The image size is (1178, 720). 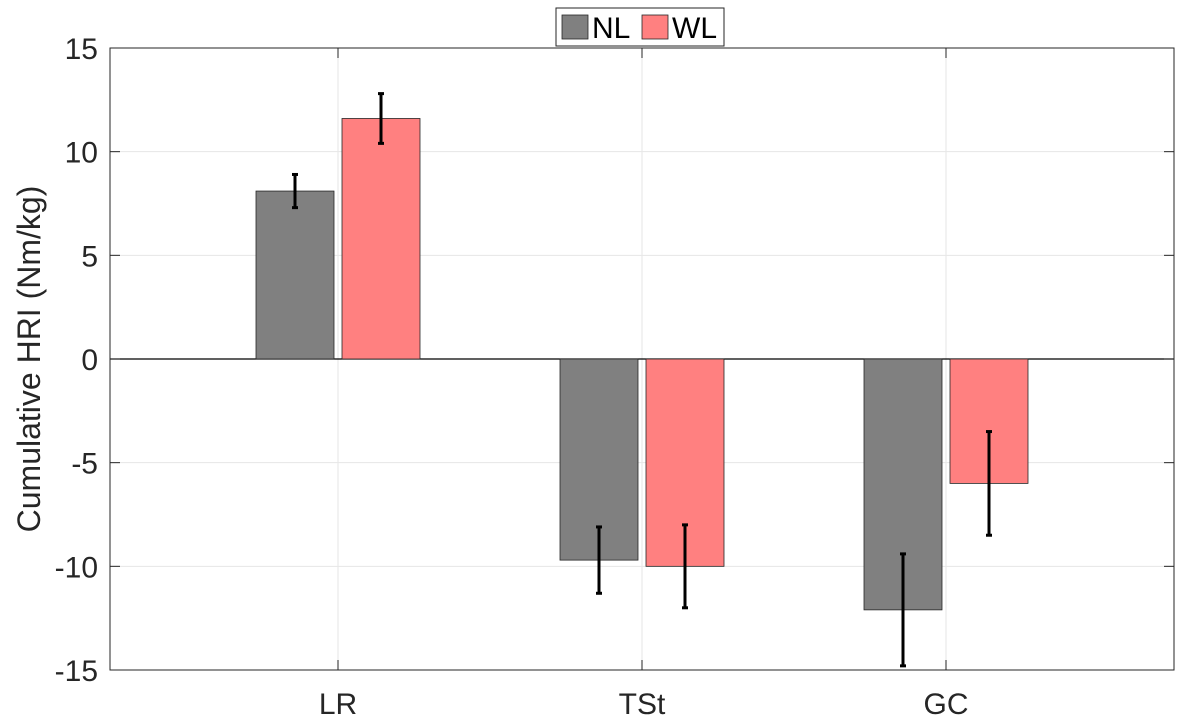 I want to click on y-tick-label: 15, so click(x=81, y=49).